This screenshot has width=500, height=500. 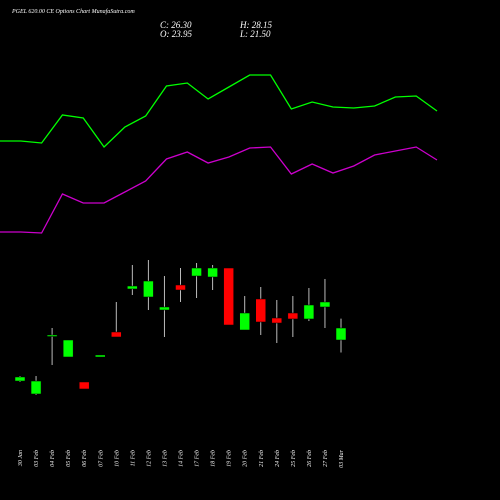 What do you see at coordinates (342, 458) in the screenshot?
I see `x-tick-label: 03 Mar` at bounding box center [342, 458].